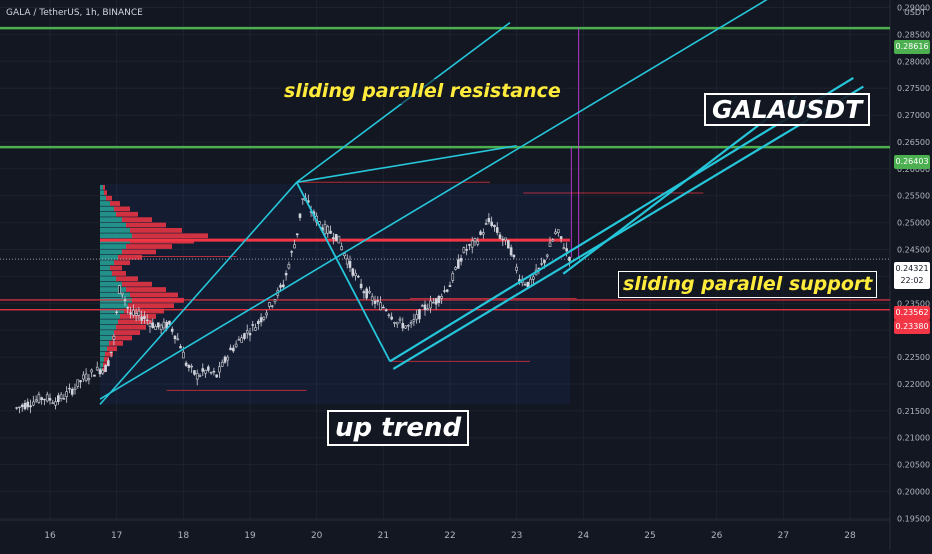  I want to click on y-tick-label: 0.28500, so click(913, 34).